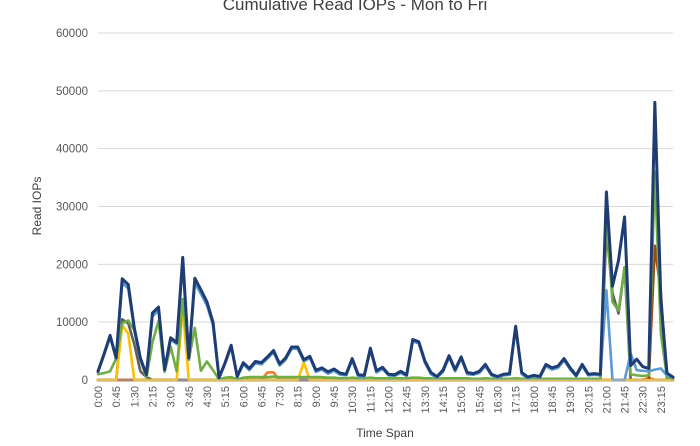  What do you see at coordinates (72, 150) in the screenshot?
I see `y-tick-label: 40000` at bounding box center [72, 150].